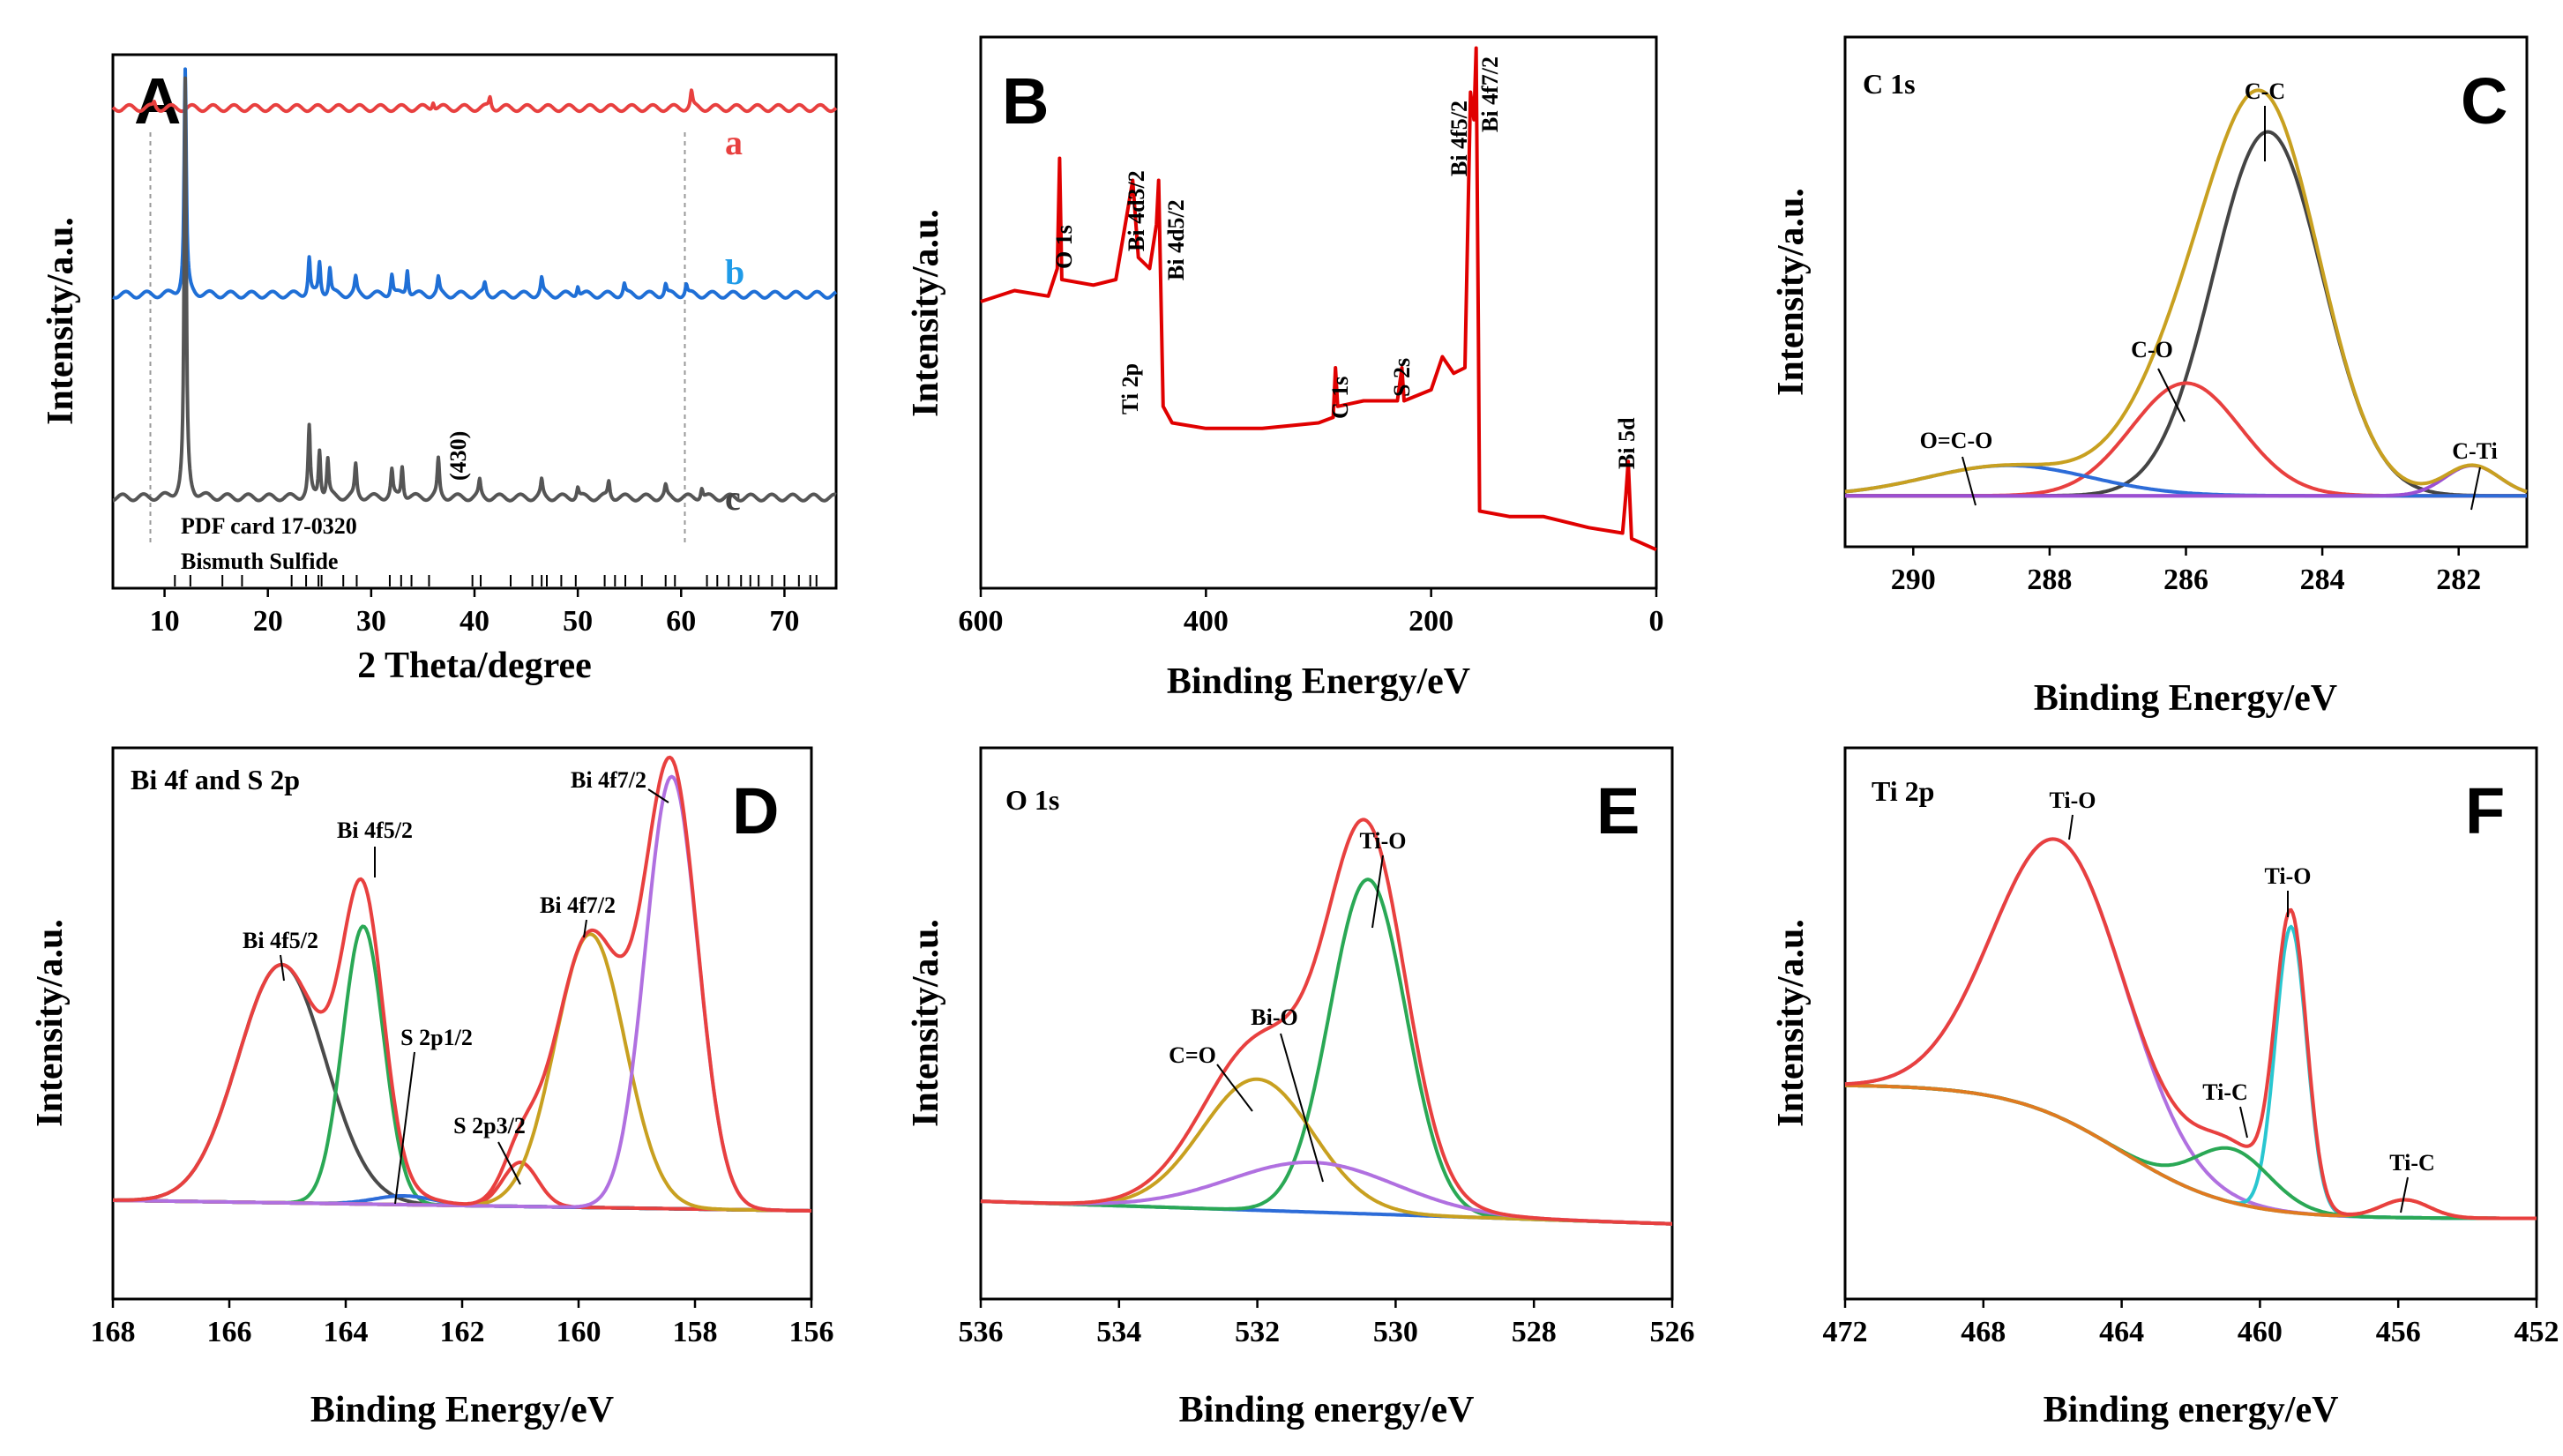 This screenshot has height=1456, width=2563. Describe the element at coordinates (681, 621) in the screenshot. I see `x-tick-label: 60` at that location.